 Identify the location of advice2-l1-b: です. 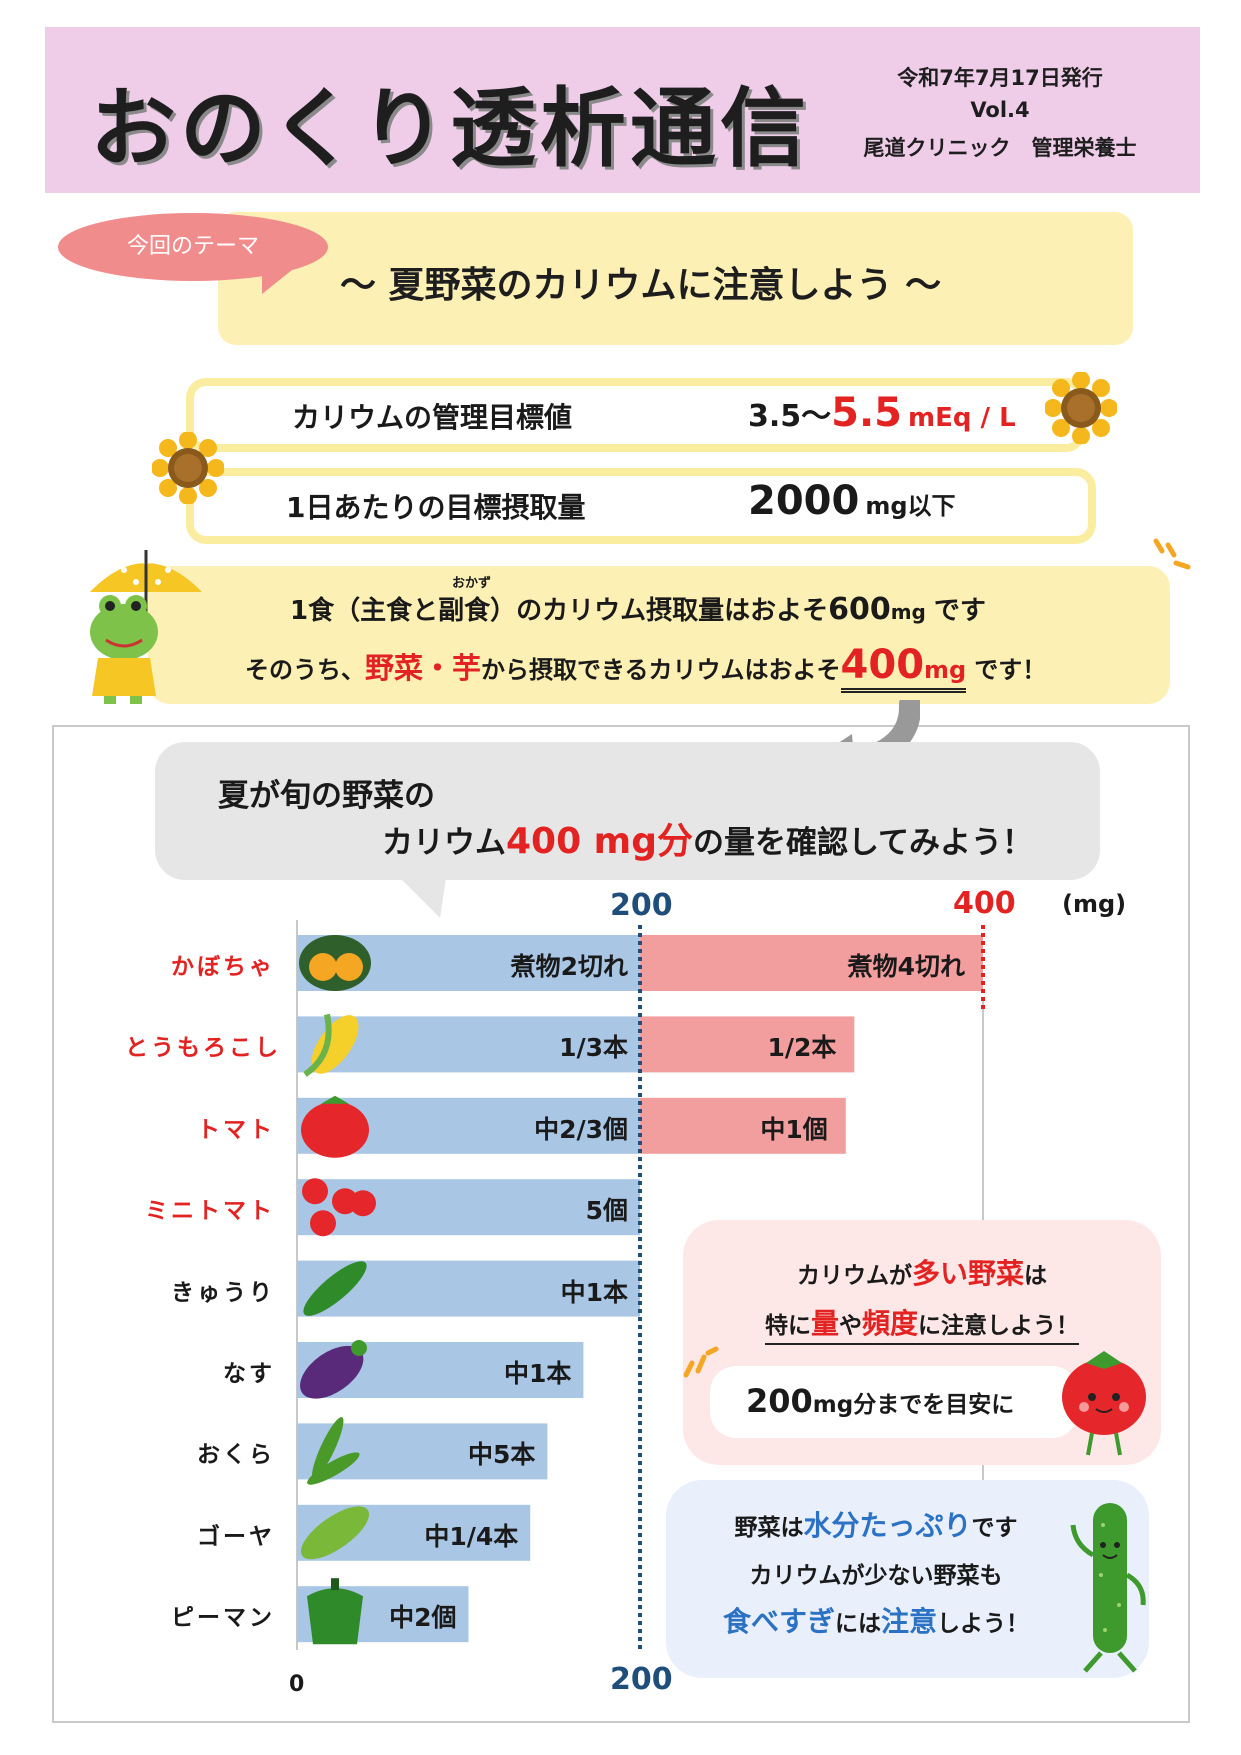
(994, 1528).